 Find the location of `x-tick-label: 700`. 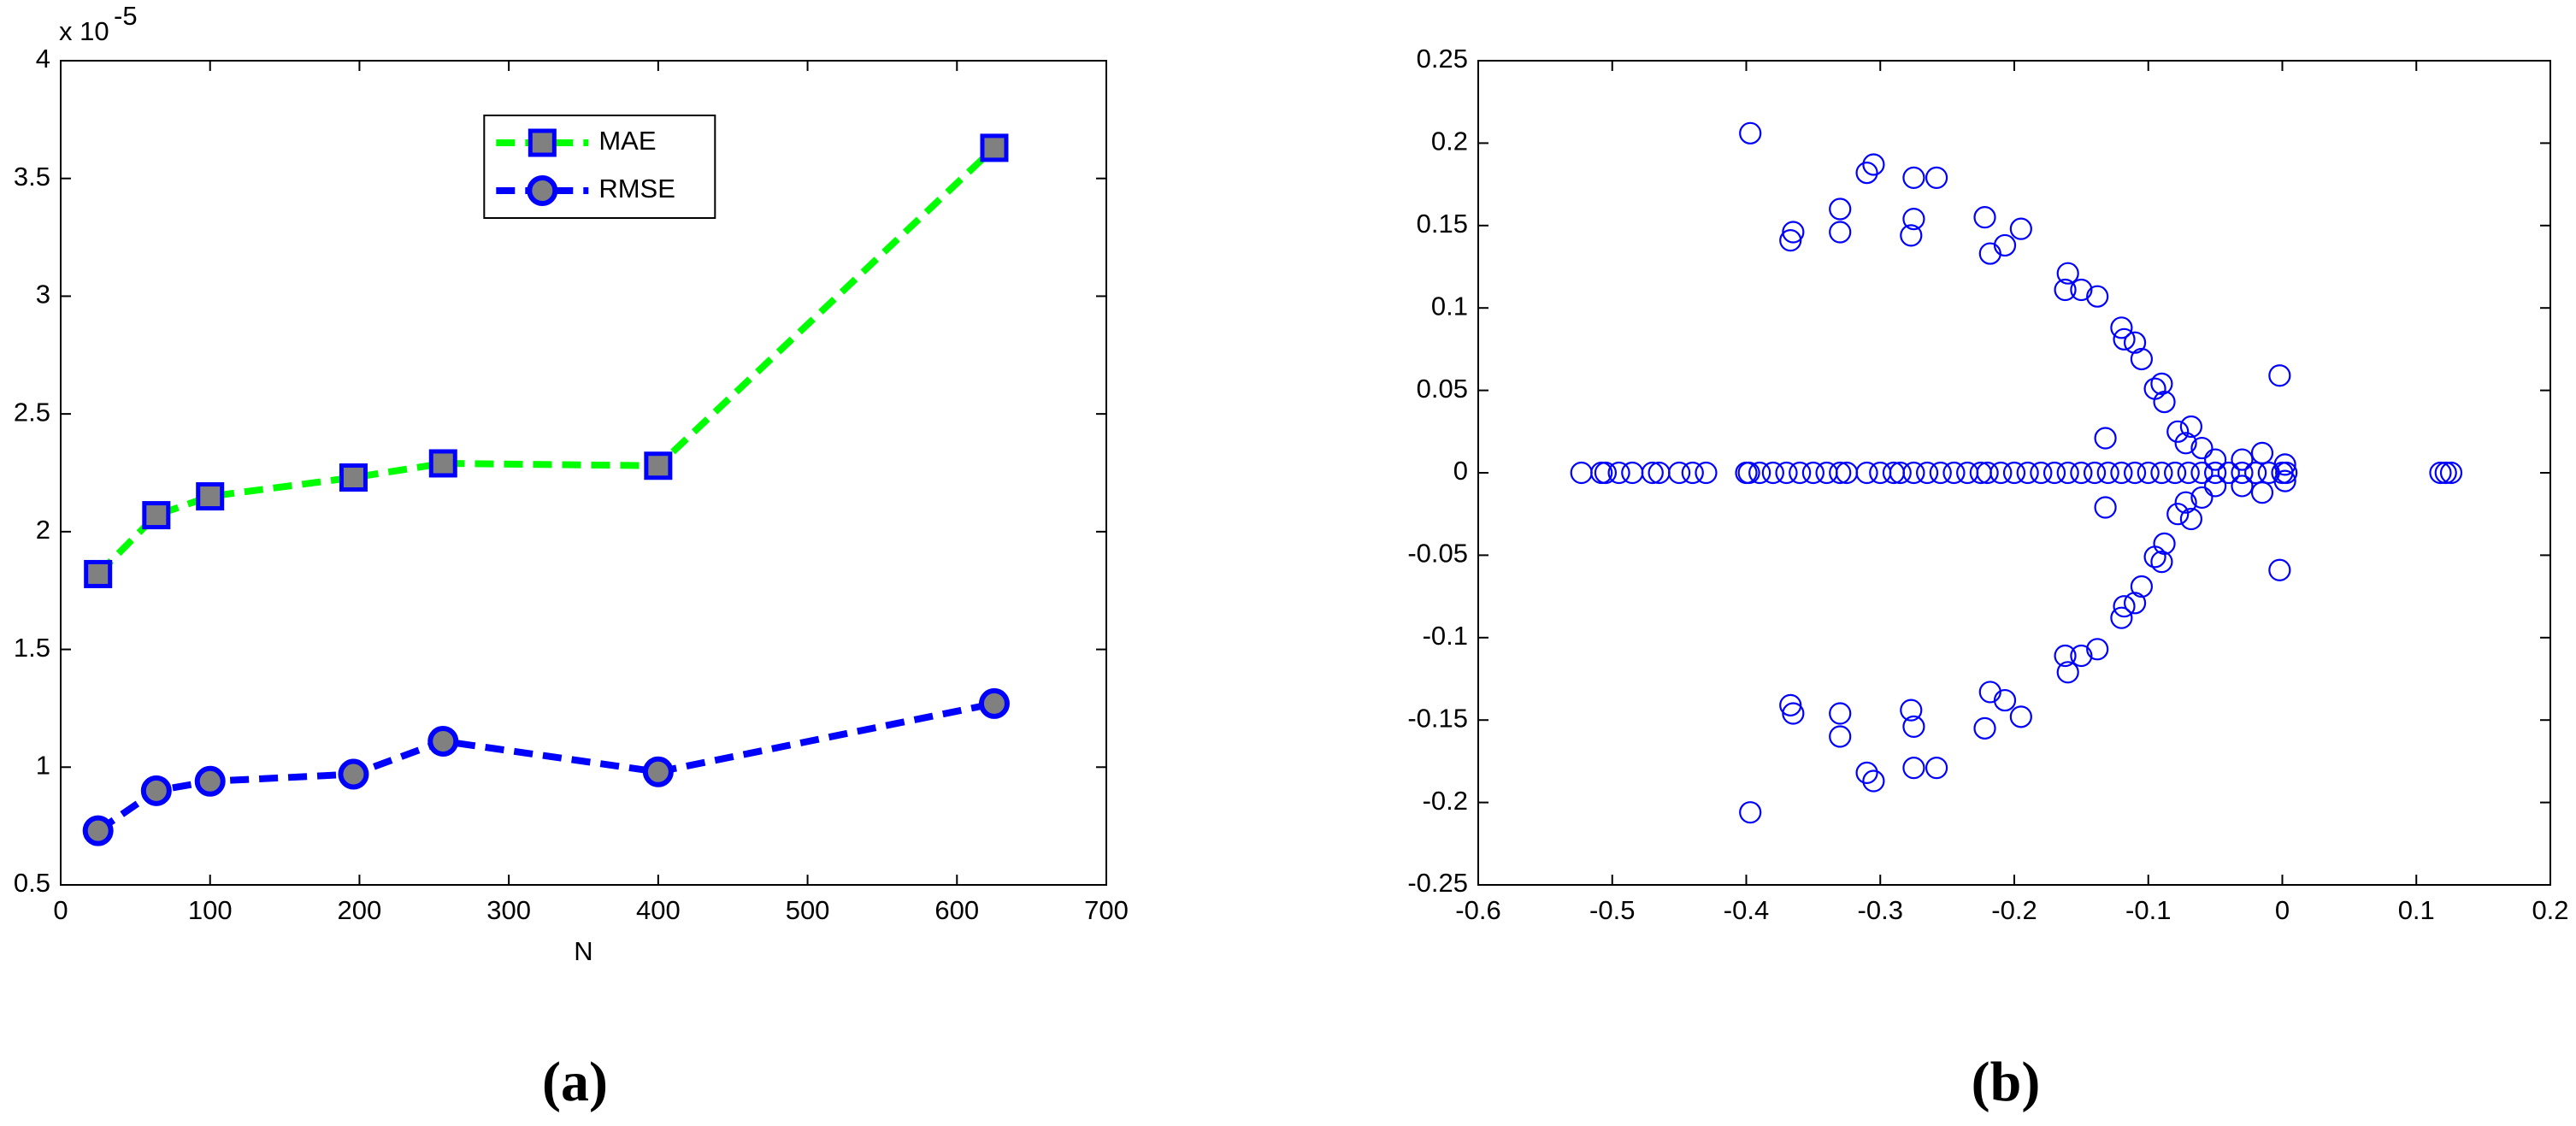

x-tick-label: 700 is located at coordinates (1106, 910).